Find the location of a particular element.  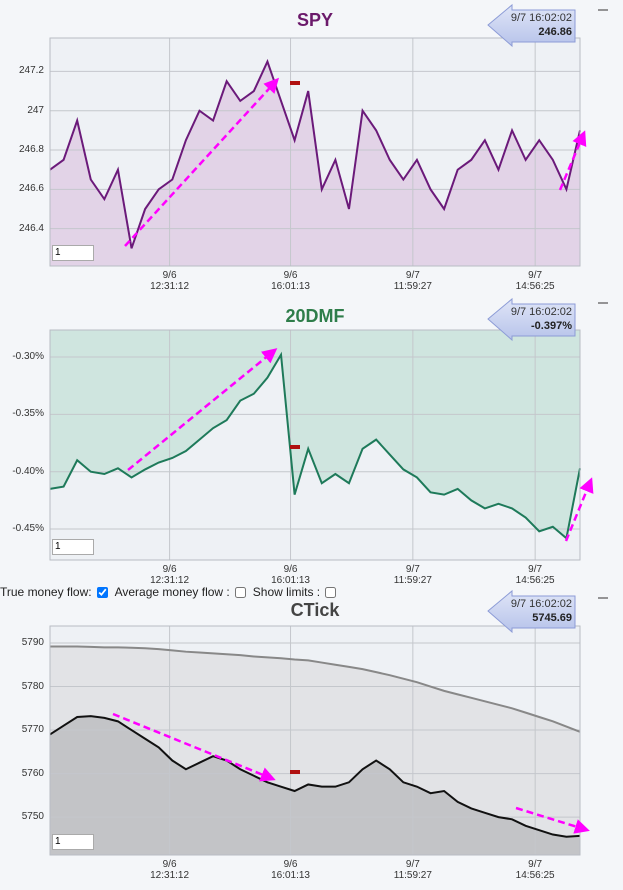

markers is located at coordinates (295, 427).